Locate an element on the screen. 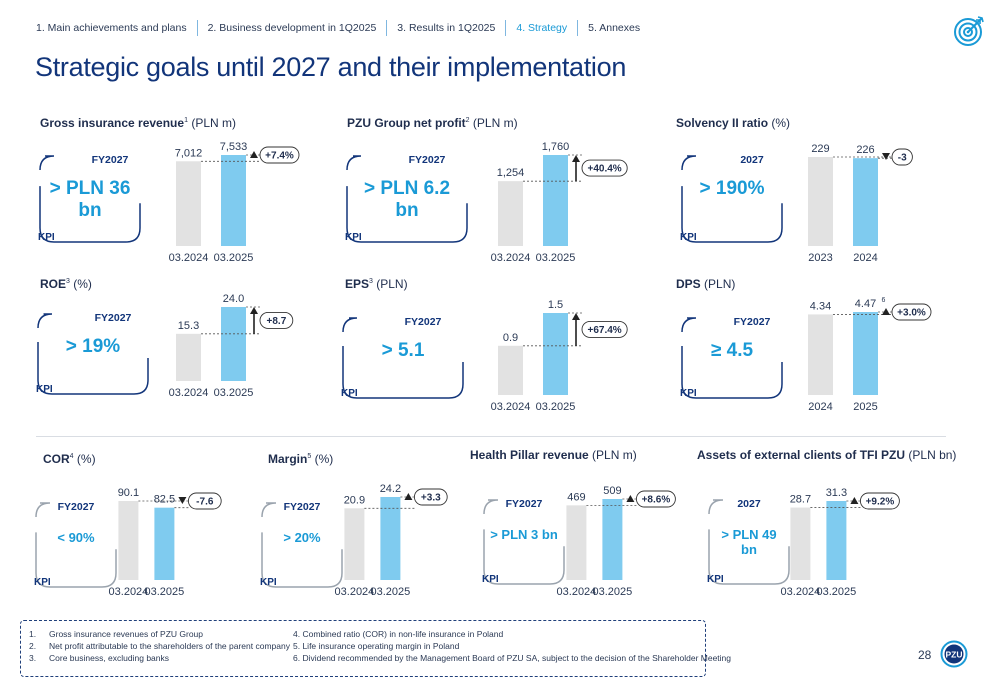 This screenshot has width=1000, height=685. chart-roe: 15.3 03.2024 24.0 03.2025 +8.7 is located at coordinates (231, 346).